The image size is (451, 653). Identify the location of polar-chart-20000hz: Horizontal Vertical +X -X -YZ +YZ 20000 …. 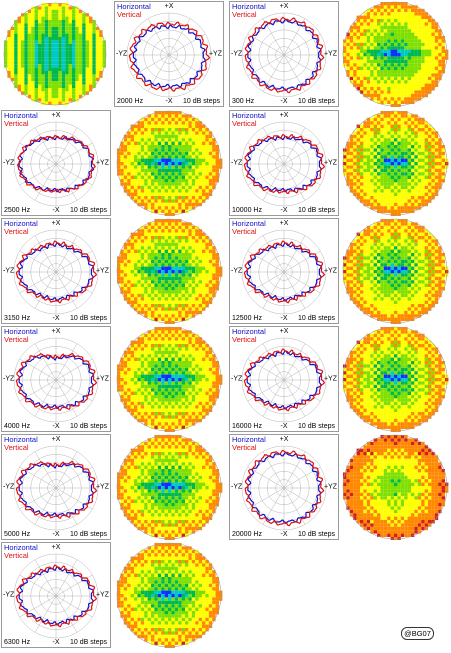
(284, 487).